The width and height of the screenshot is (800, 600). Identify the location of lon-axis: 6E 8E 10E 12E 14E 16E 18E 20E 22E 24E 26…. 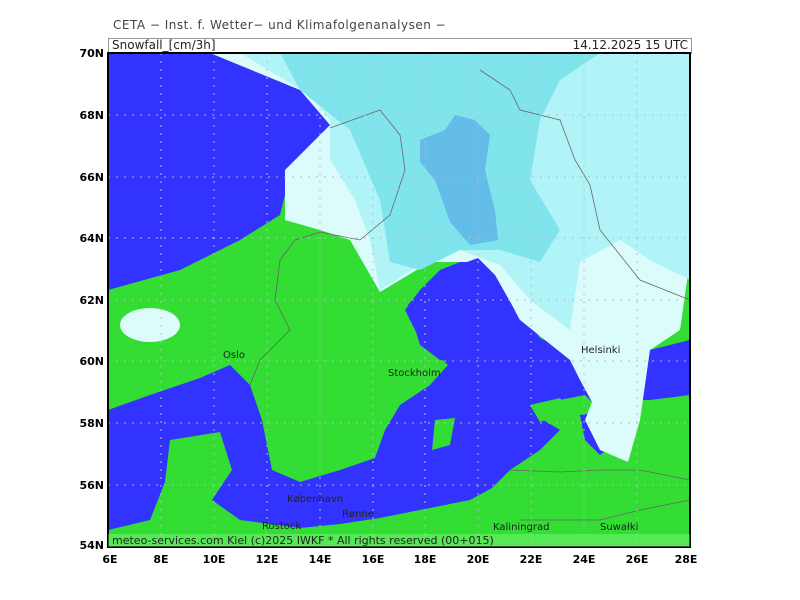
(399, 559).